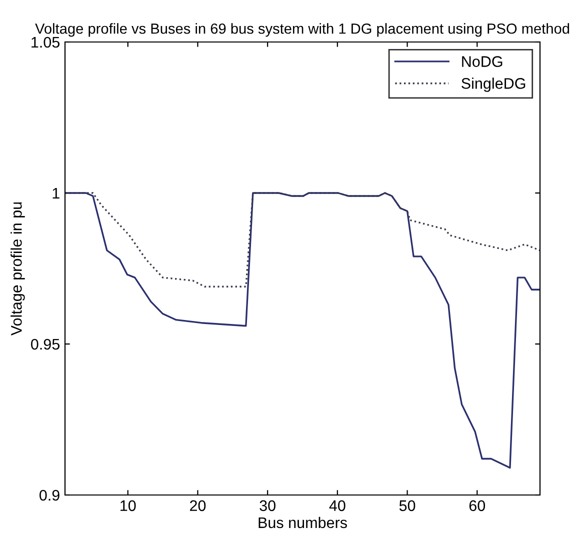 This screenshot has width=571, height=544. What do you see at coordinates (302, 30) in the screenshot?
I see `chart-title: Voltage profile vs Buses in 69 bus system with 1 DG placement using PSO method` at bounding box center [302, 30].